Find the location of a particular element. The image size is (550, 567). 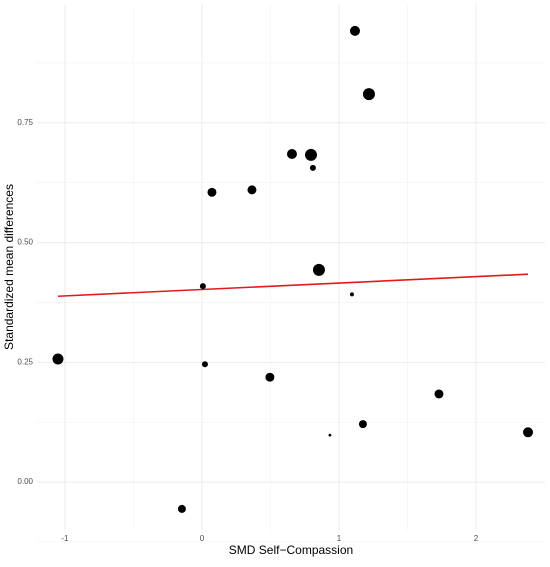

y-tick-label: 0.00 is located at coordinates (25, 481).